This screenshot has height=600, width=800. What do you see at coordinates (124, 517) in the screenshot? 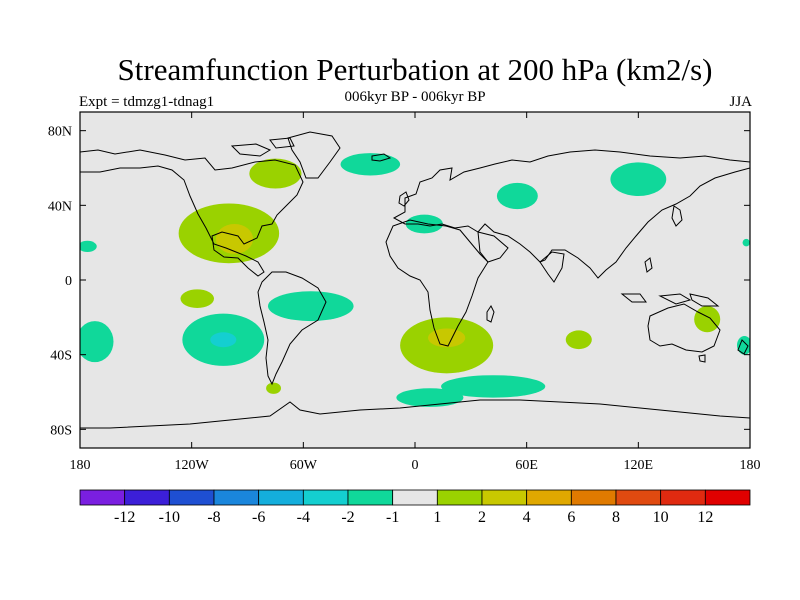
I see `colorbar-label-0: -12` at bounding box center [124, 517].